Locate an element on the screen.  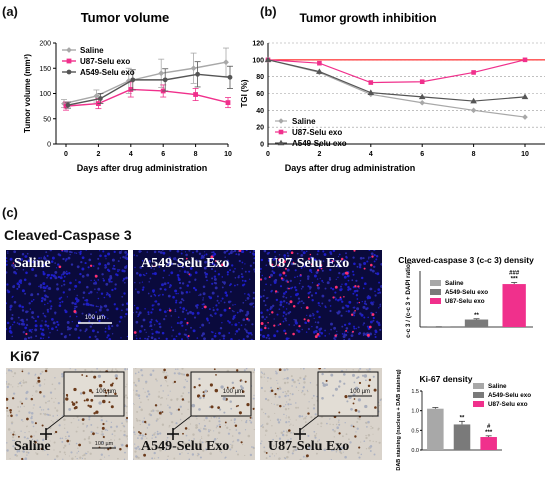
legend-swatch is located at coordinates (435, 292).